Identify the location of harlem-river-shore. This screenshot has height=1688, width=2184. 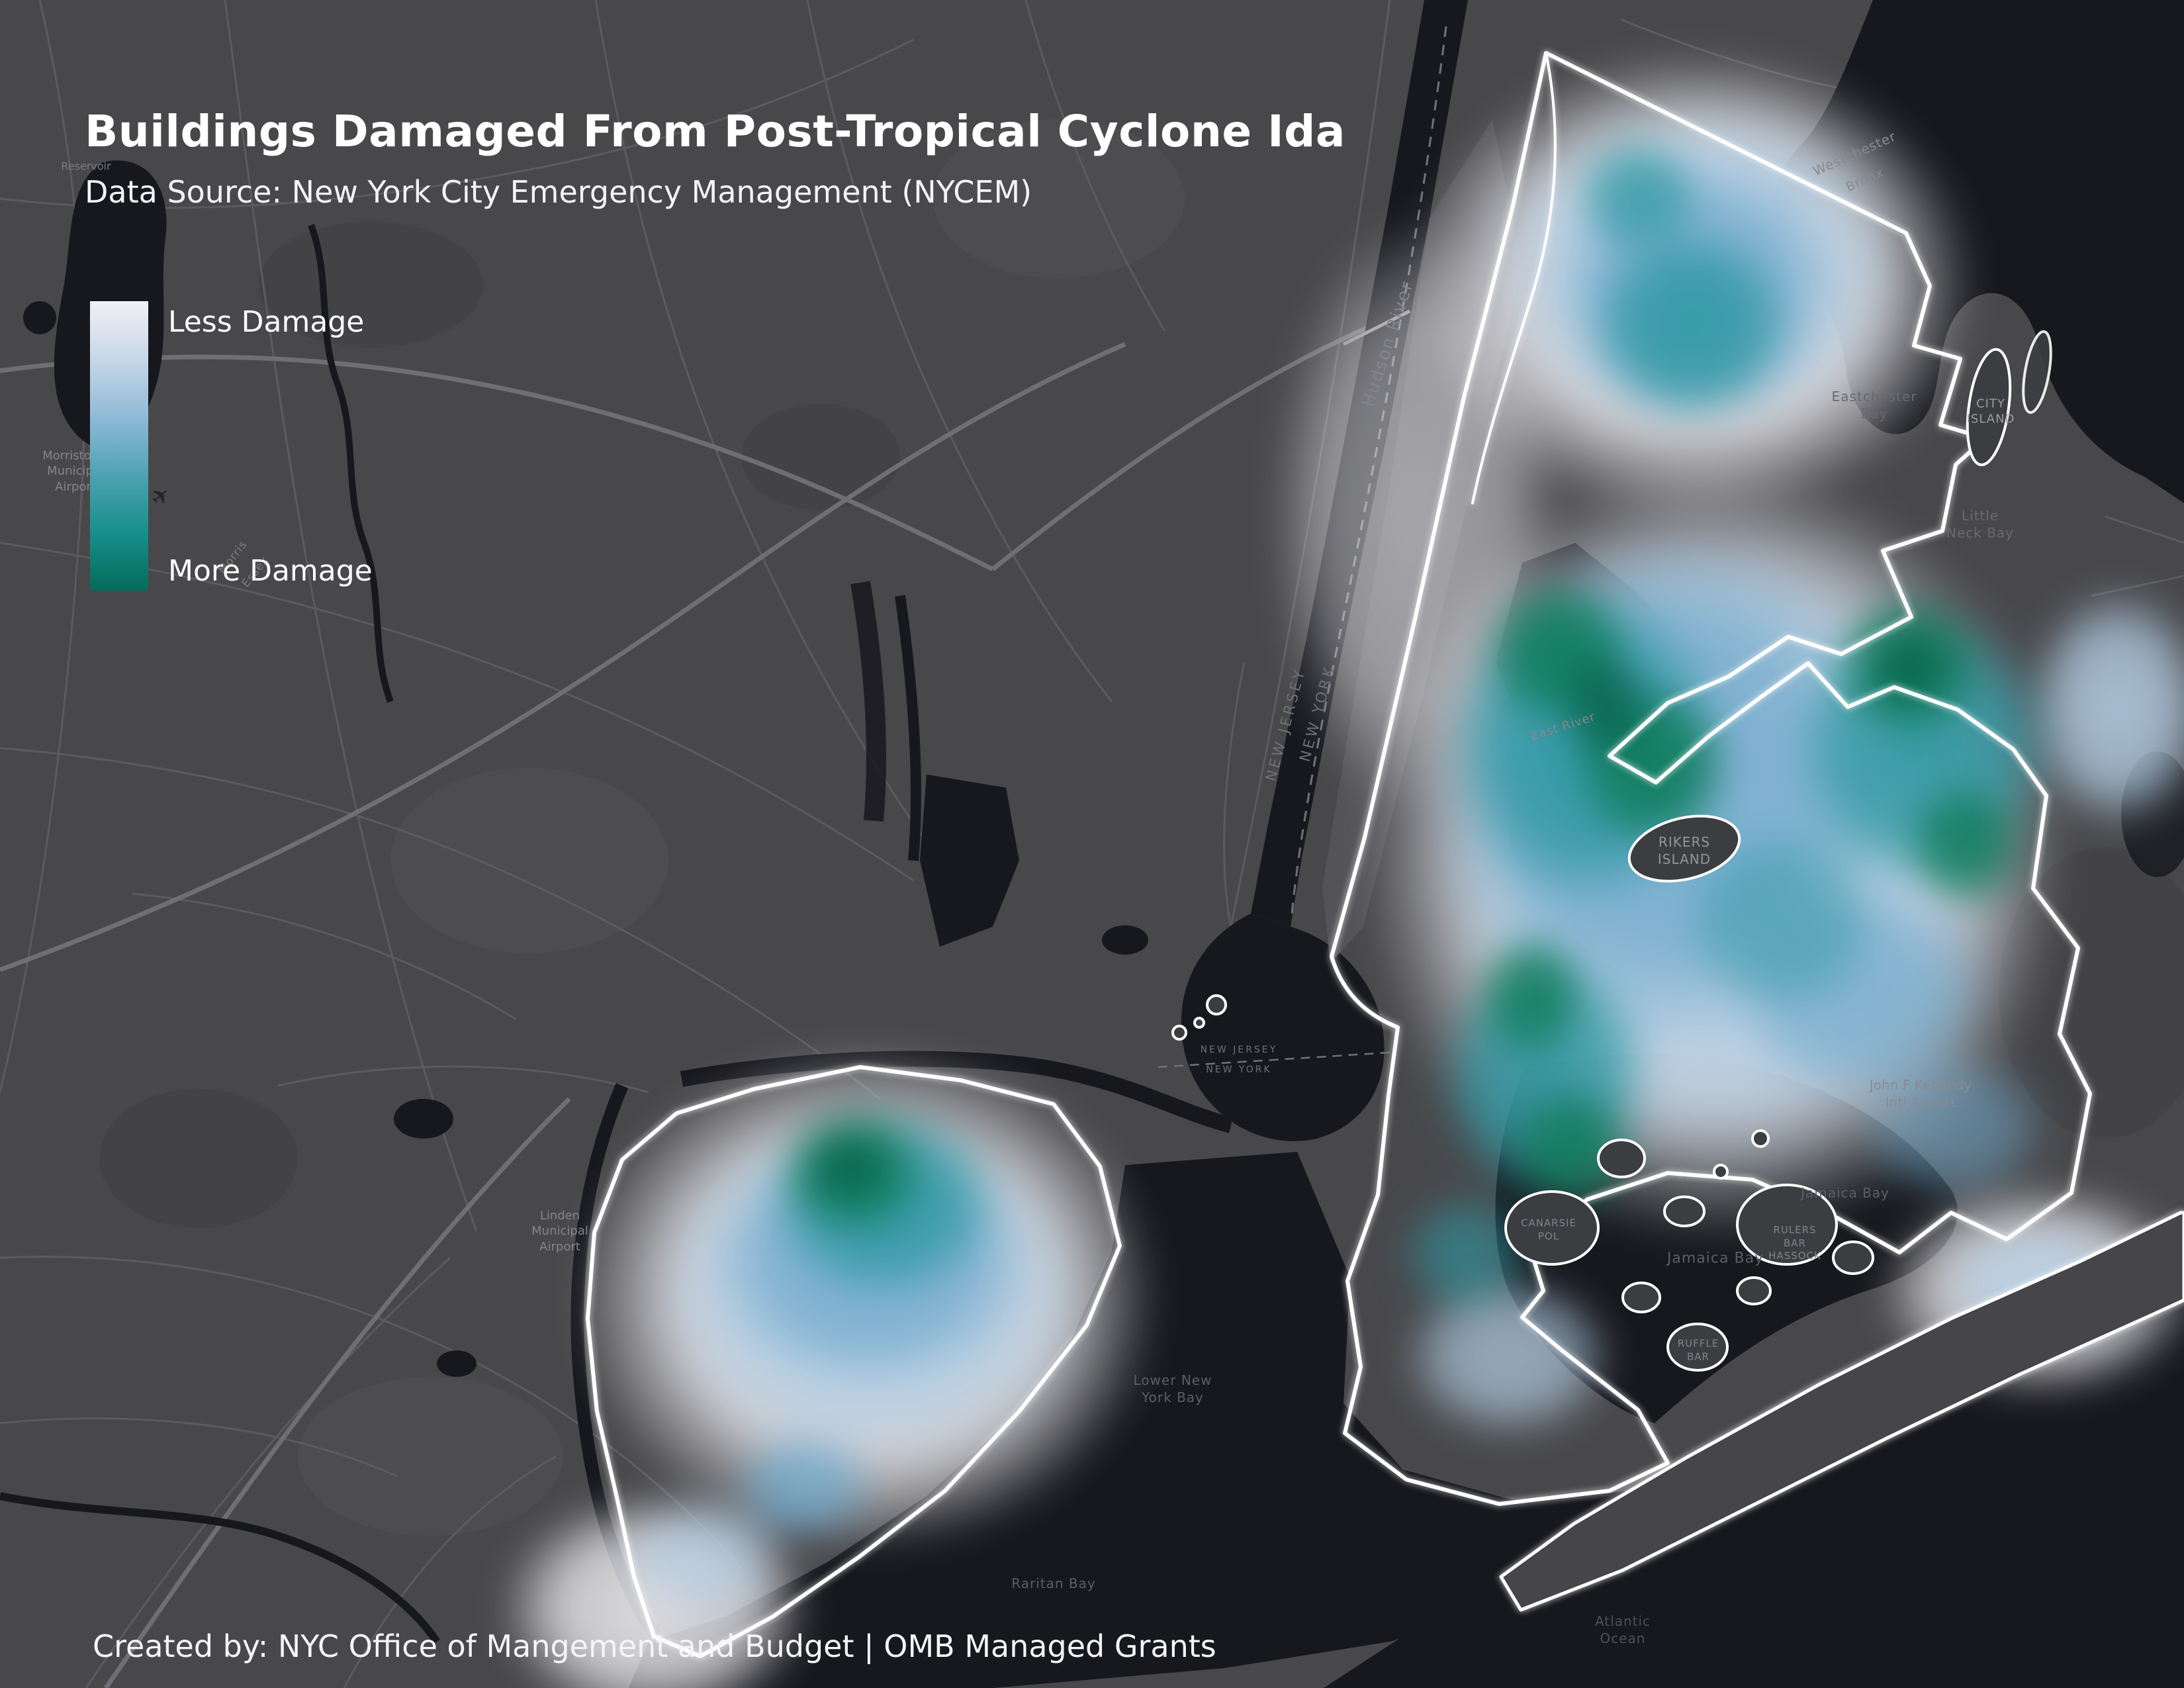
(1514, 278).